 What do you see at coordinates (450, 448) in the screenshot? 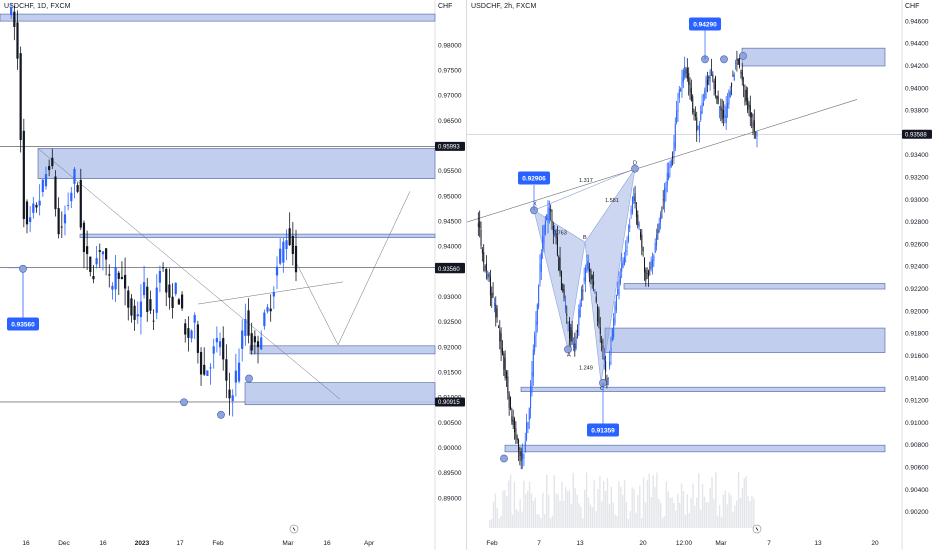
I see `y-tick-label: 0.90000` at bounding box center [450, 448].